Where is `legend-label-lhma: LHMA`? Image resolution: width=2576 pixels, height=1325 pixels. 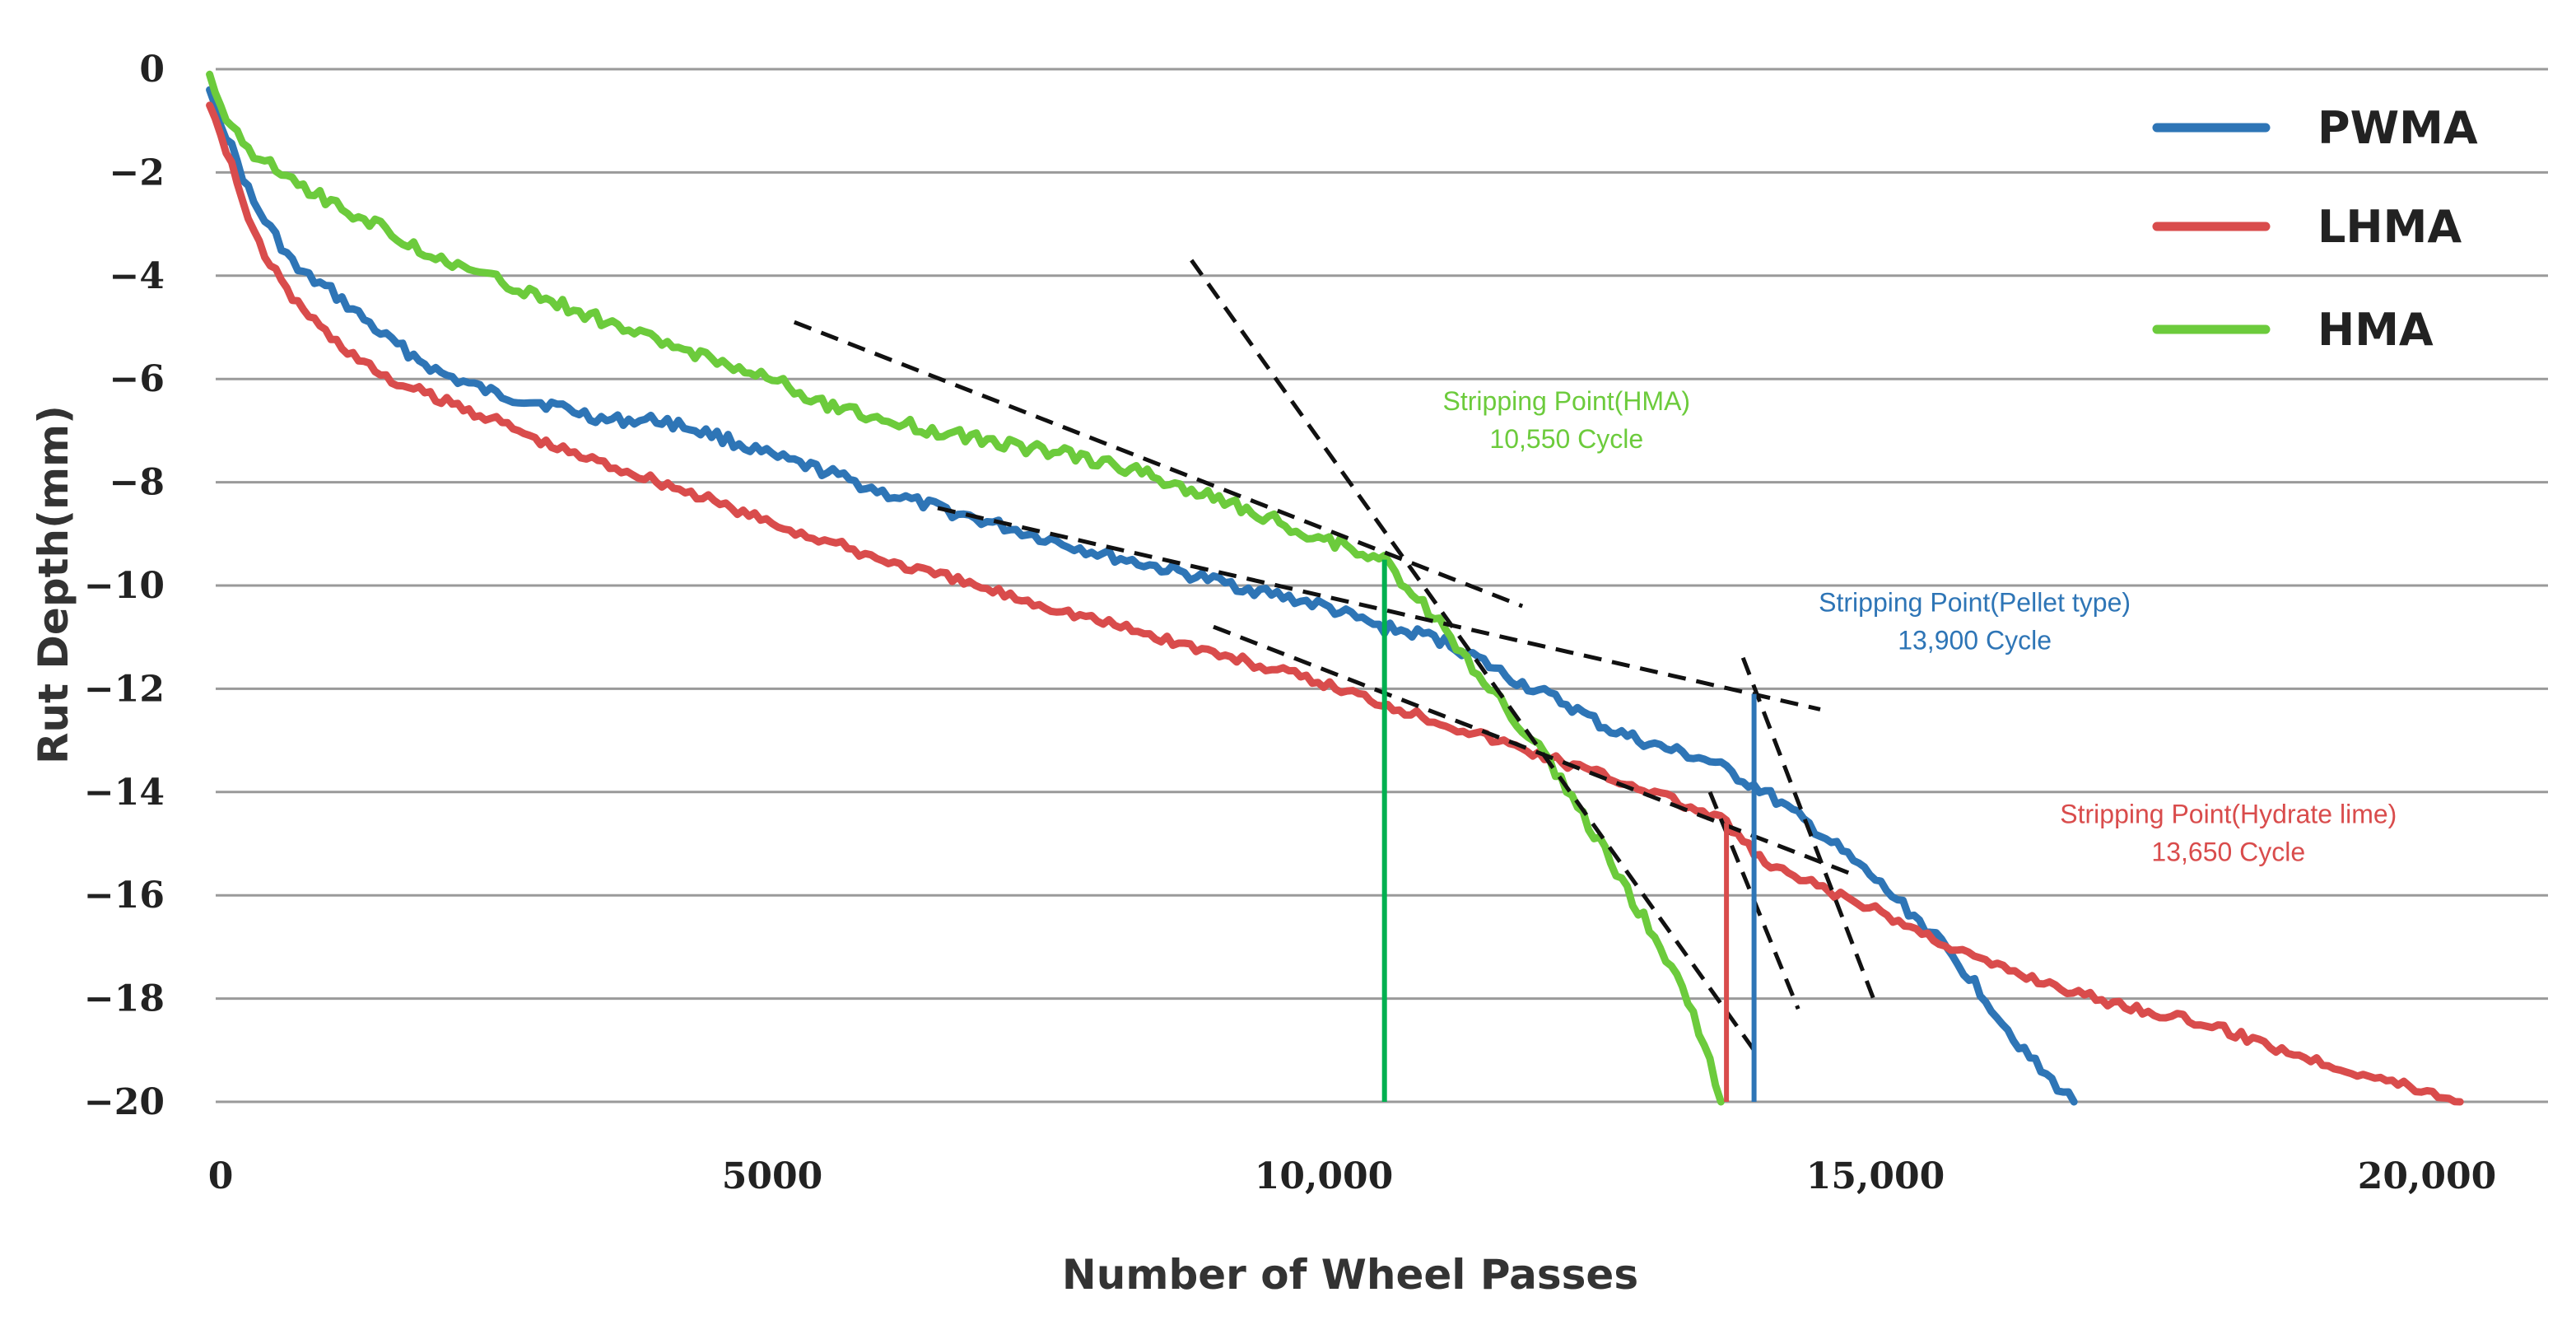 legend-label-lhma: LHMA is located at coordinates (2389, 227).